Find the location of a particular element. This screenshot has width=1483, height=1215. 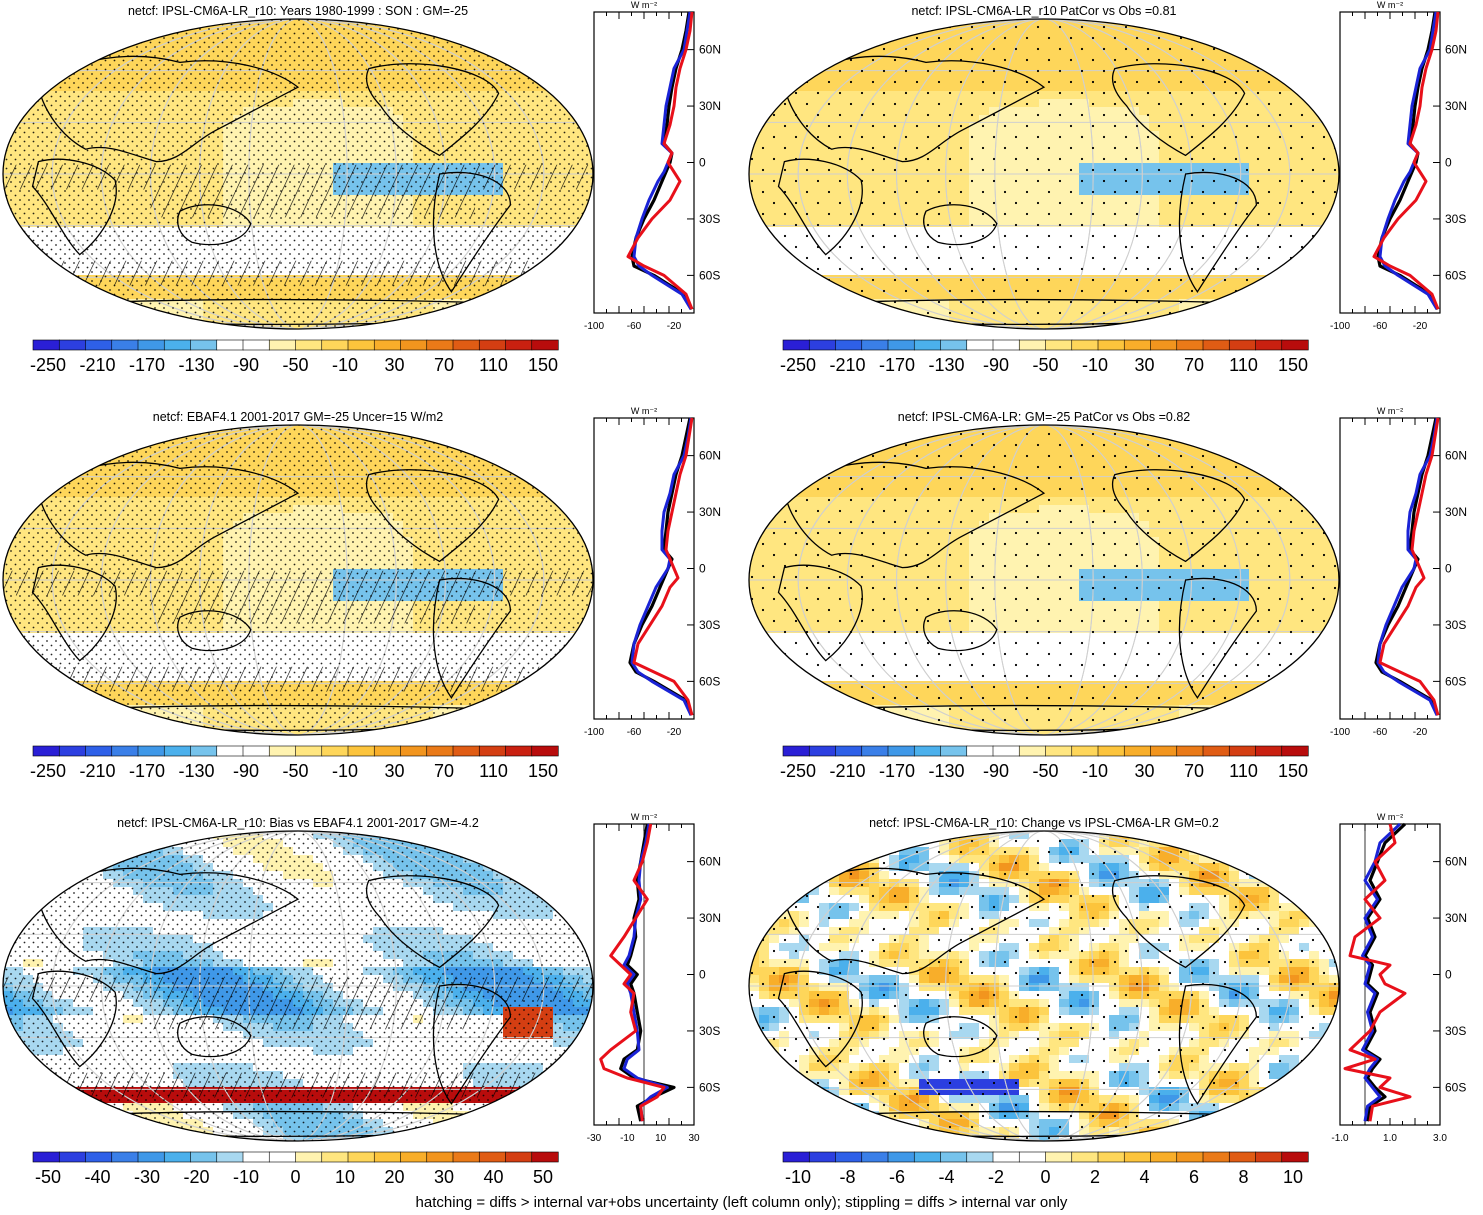

colorbar-label: 2 is located at coordinates (1095, 1177).